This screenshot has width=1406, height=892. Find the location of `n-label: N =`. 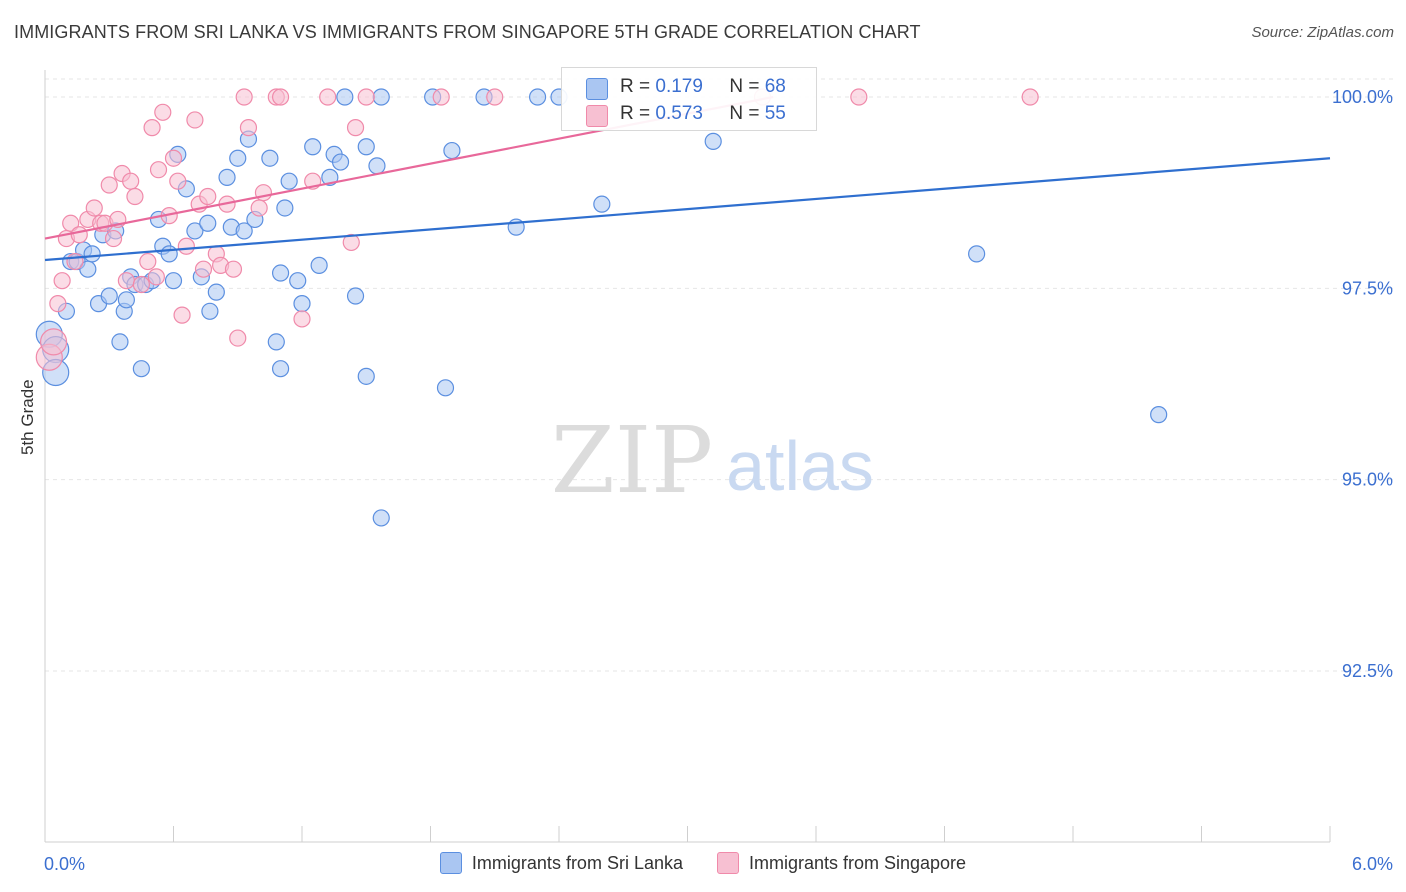

n-label: N = is located at coordinates (744, 113).